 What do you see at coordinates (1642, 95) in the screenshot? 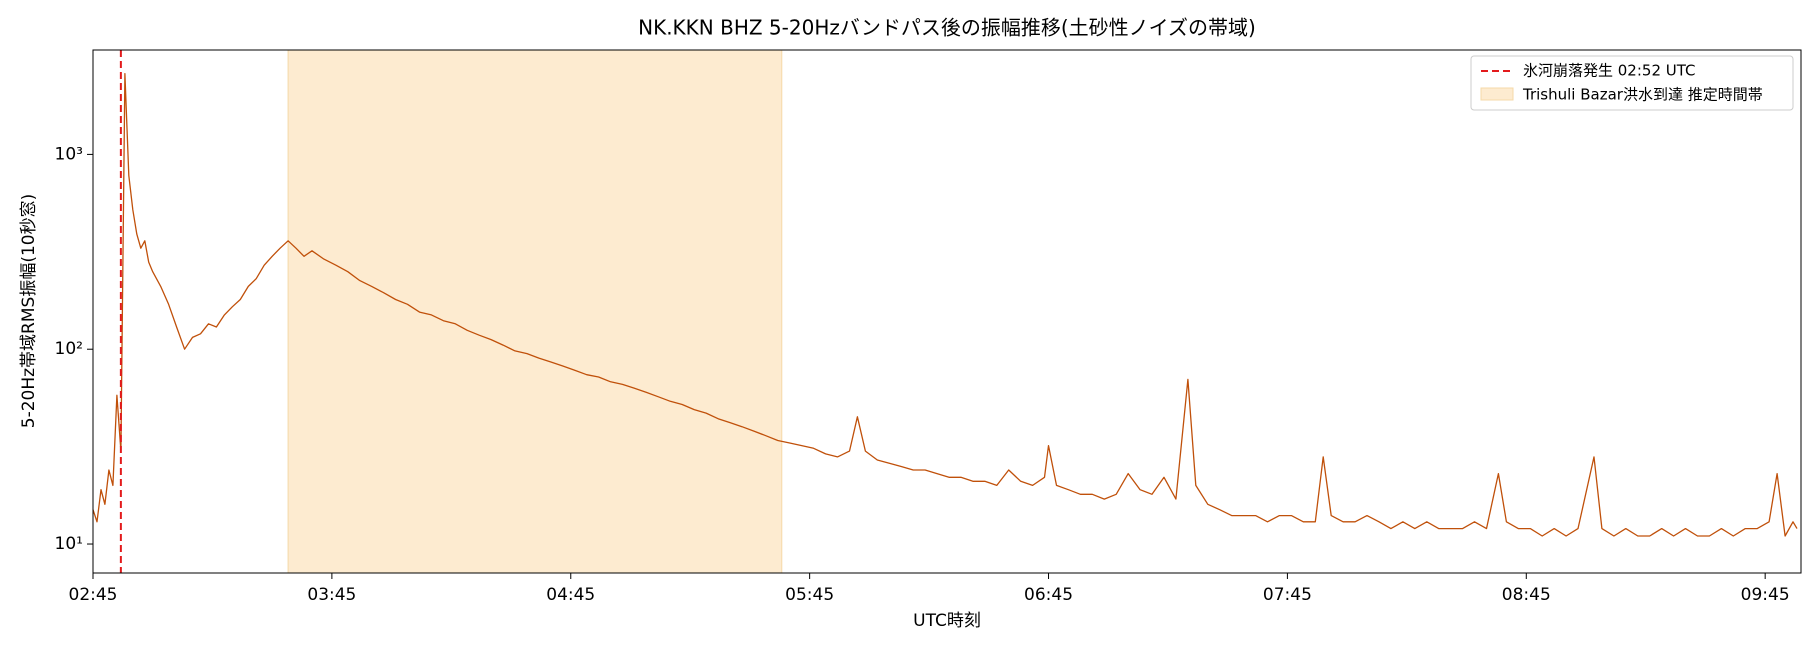
I see `legend-label: Trishuli Bazar洪水到達 推定時間帯` at bounding box center [1642, 95].